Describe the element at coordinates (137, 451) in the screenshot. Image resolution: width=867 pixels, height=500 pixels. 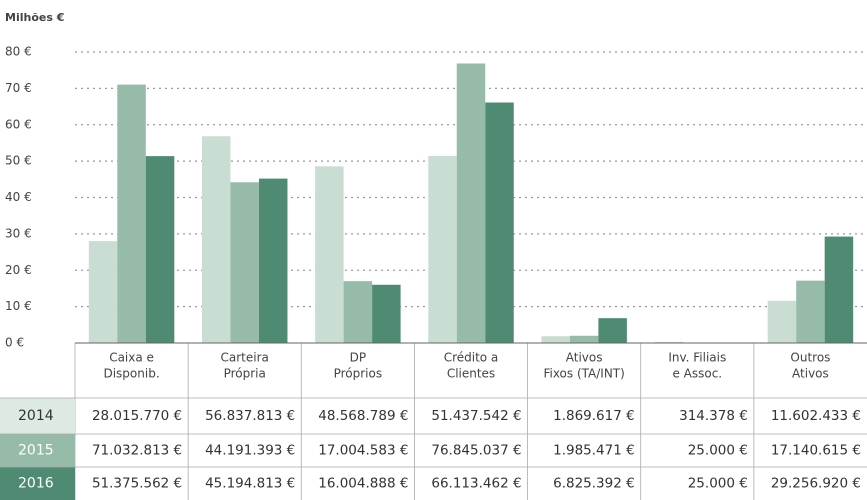
I see `value-label: 71.032.813 €` at that location.